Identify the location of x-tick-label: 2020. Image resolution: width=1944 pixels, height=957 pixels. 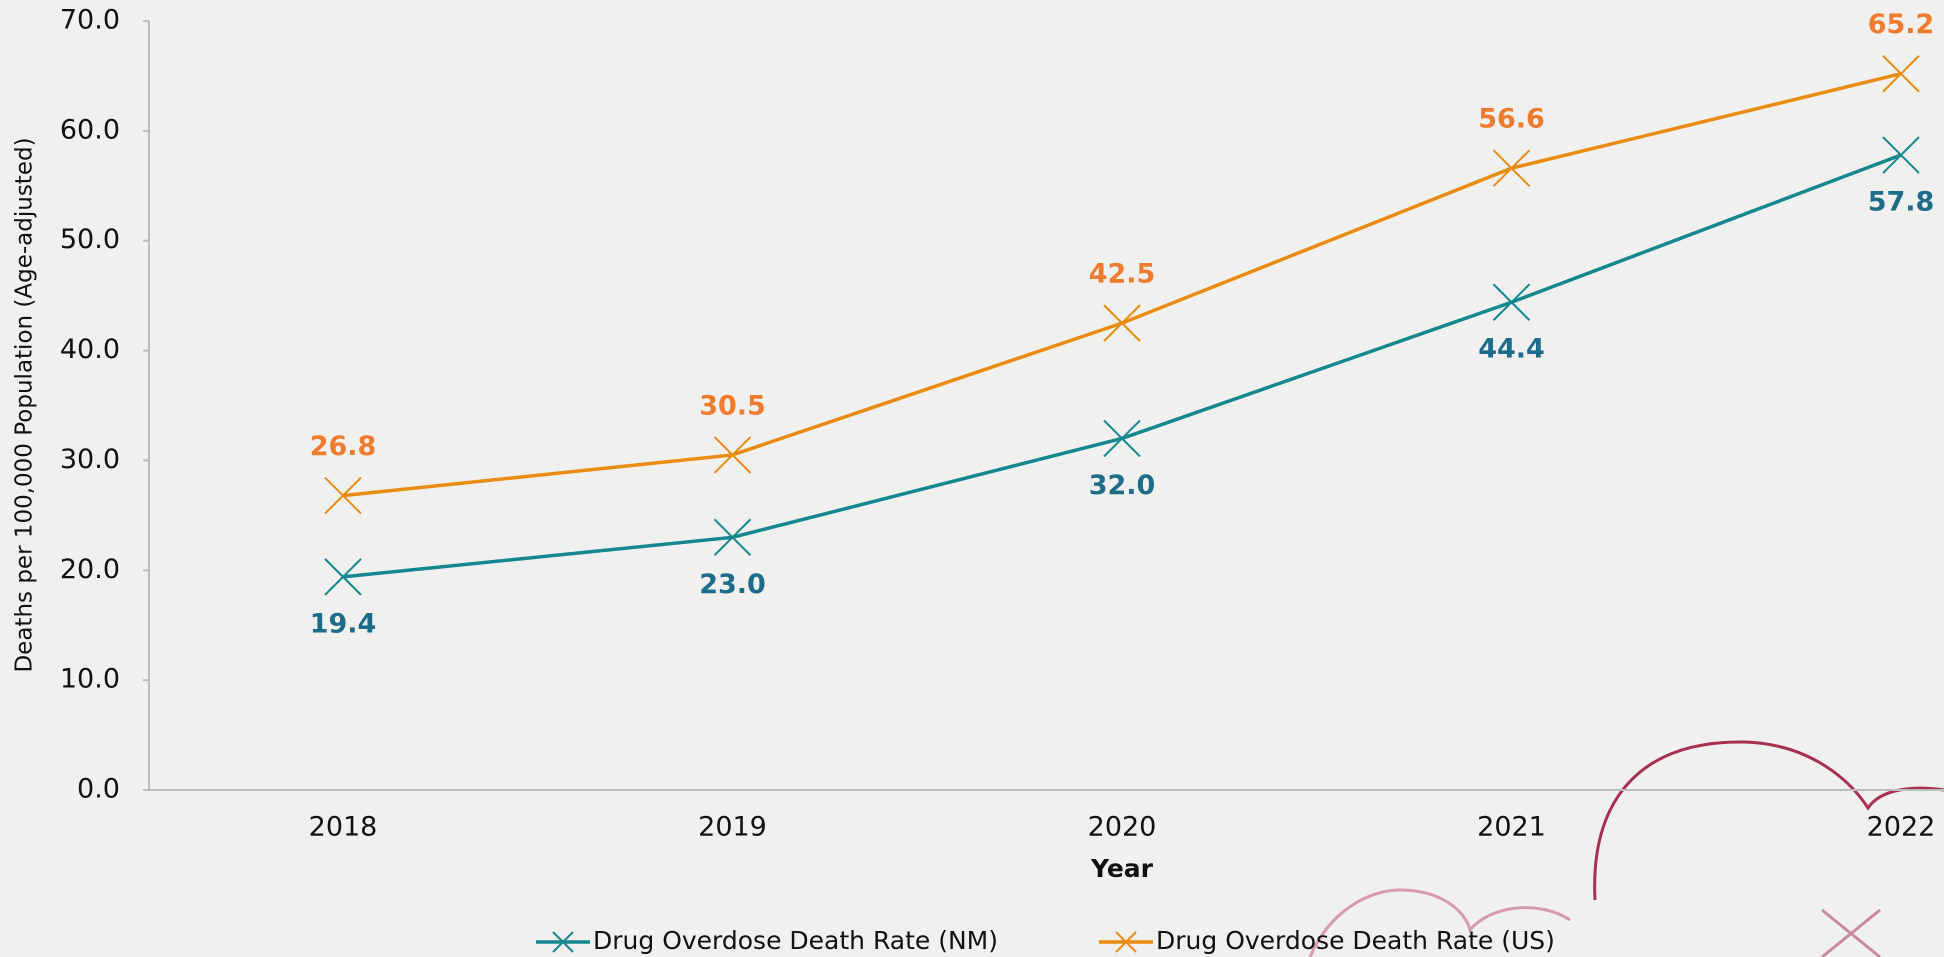
(1122, 827).